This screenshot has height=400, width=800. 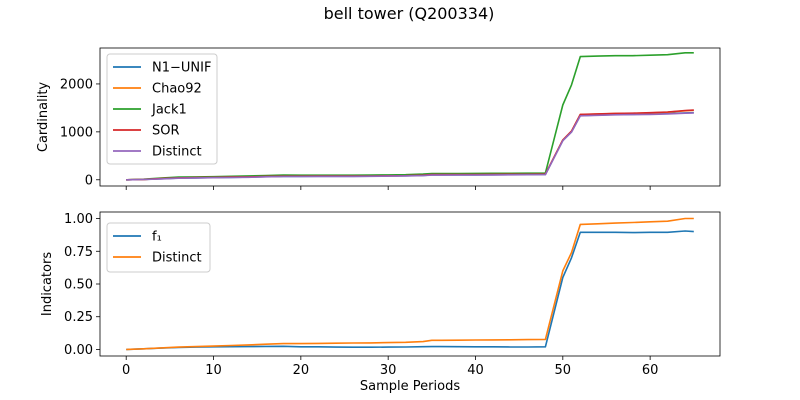 I want to click on indicators-xtick-label: 50, so click(x=563, y=370).